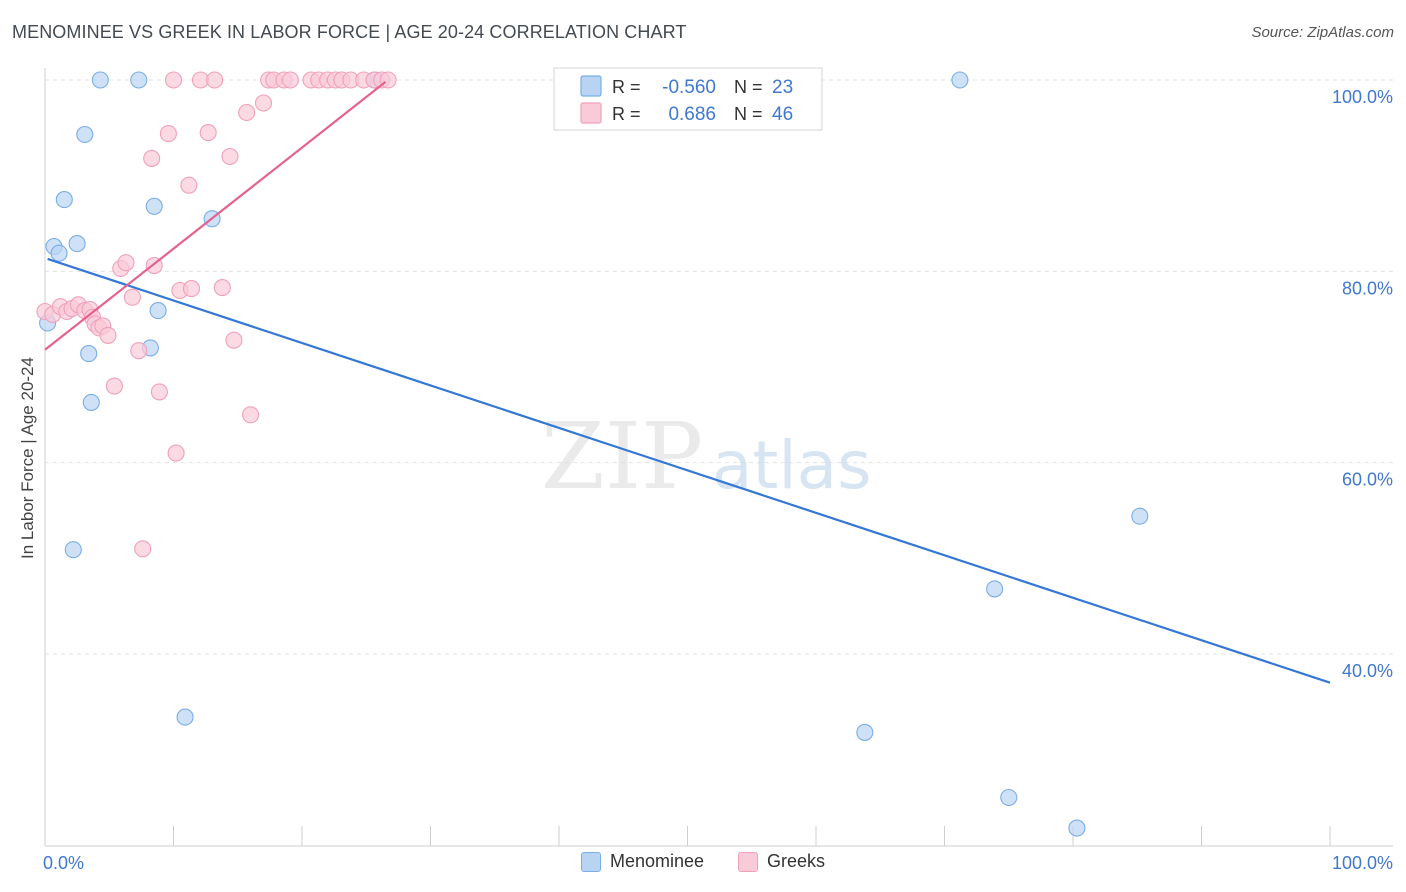 The height and width of the screenshot is (892, 1406). What do you see at coordinates (748, 861) in the screenshot?
I see `bottom-legend-swatch-greeks` at bounding box center [748, 861].